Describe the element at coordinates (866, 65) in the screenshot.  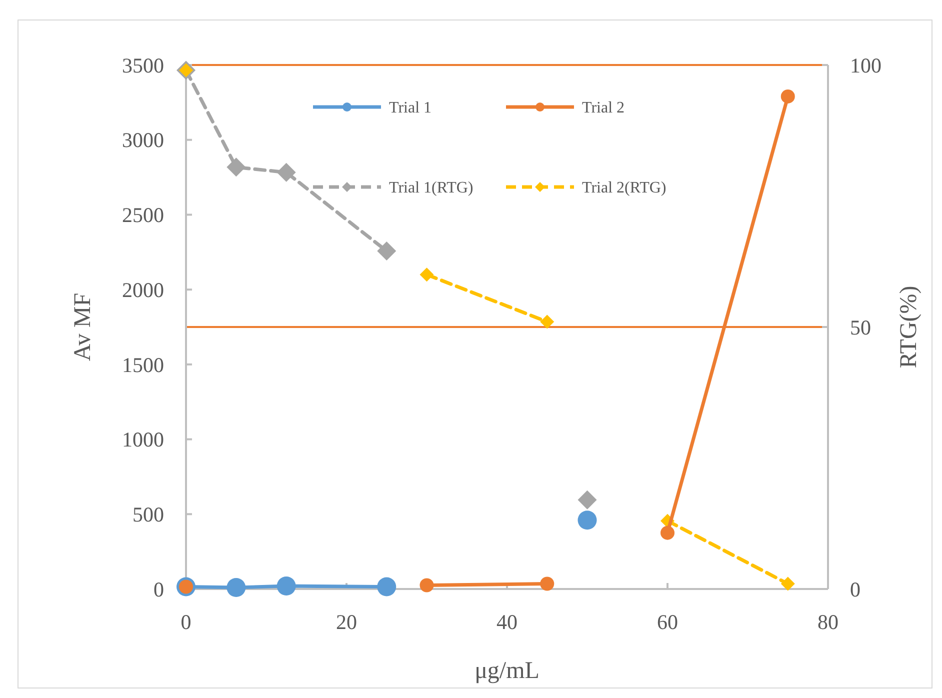
I see `y2-tick-label: 100` at that location.